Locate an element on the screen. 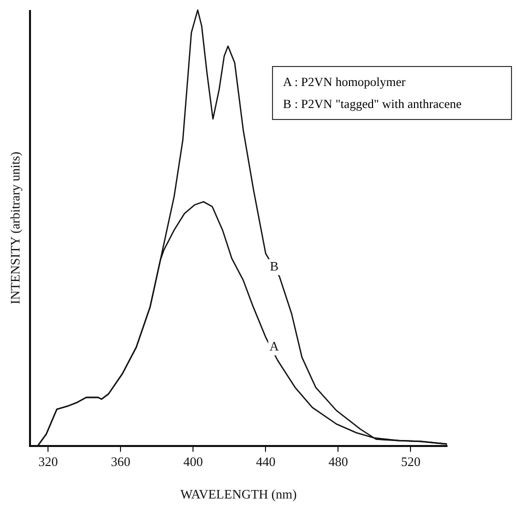 The width and height of the screenshot is (517, 513). y-axis-title: INTENSITY (arbitrary units) is located at coordinates (14, 228).